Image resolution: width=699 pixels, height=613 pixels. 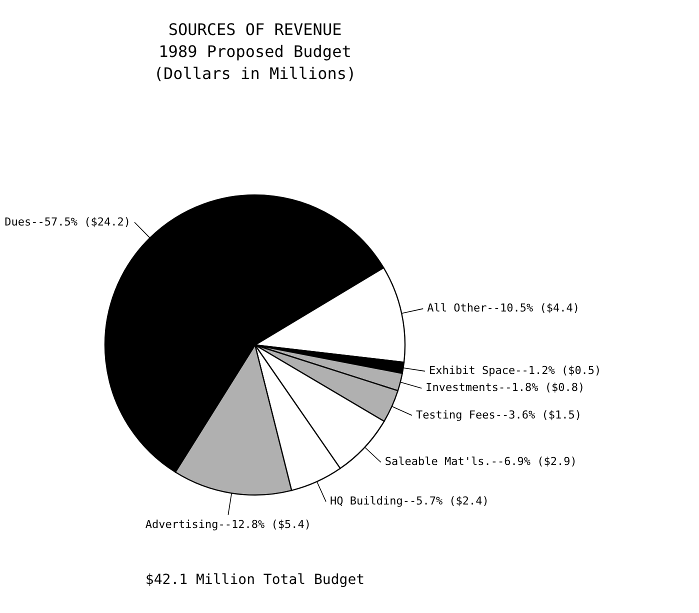 I want to click on slice-label: All Other--10.5% ($4.4), so click(x=503, y=308).